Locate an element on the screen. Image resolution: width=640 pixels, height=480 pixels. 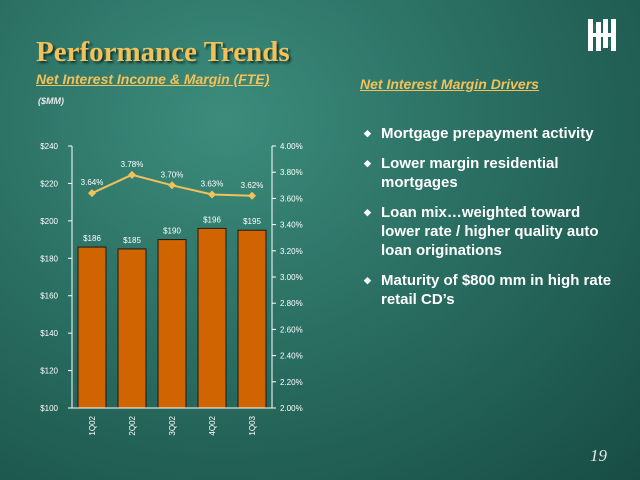
company-logo-icon is located at coordinates (602, 35).